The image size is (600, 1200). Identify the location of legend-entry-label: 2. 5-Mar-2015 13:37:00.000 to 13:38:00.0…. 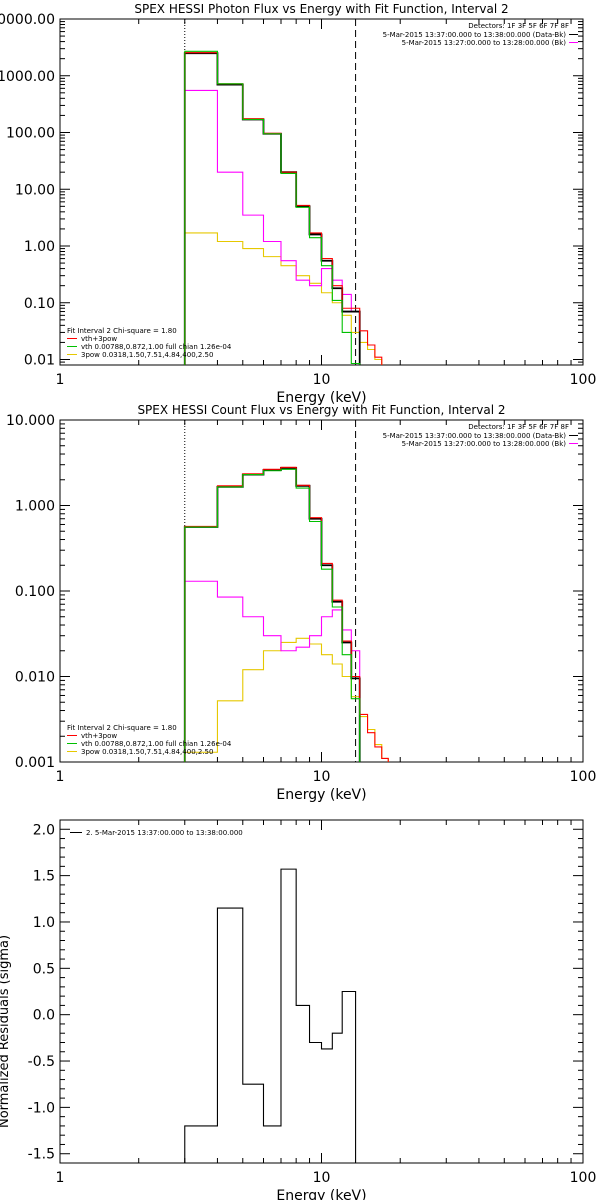
(164, 833).